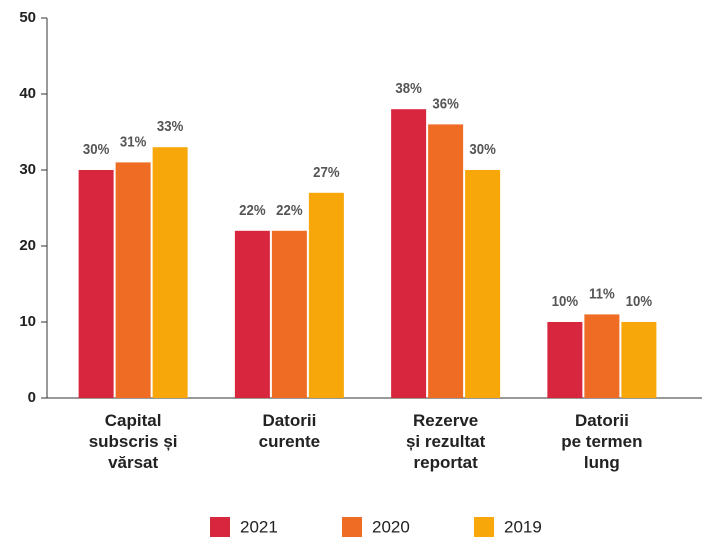  I want to click on value-label: 27%, so click(326, 171).